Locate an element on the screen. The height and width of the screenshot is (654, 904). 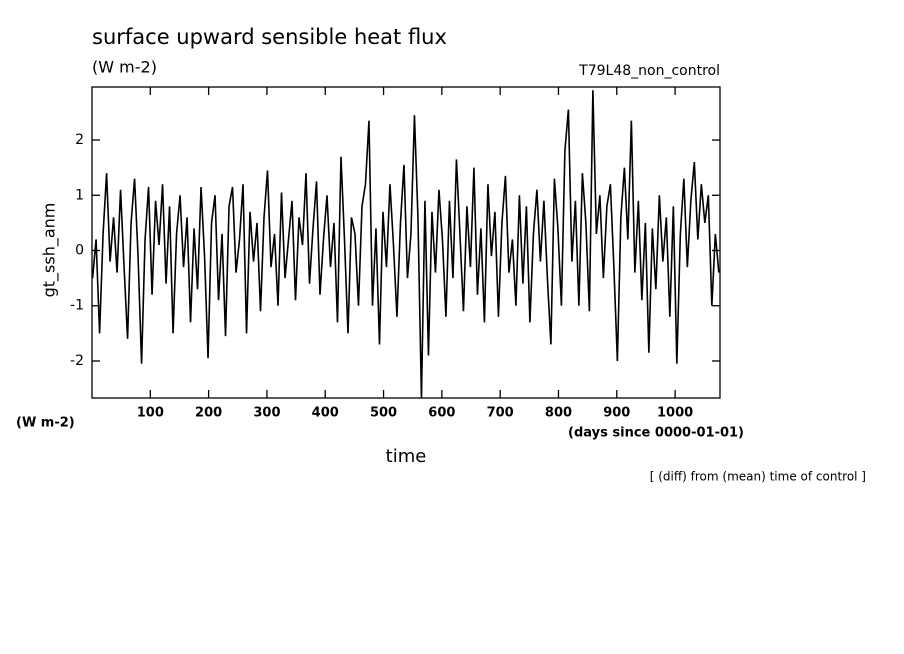
y-tick-label: 1 is located at coordinates (79, 195).